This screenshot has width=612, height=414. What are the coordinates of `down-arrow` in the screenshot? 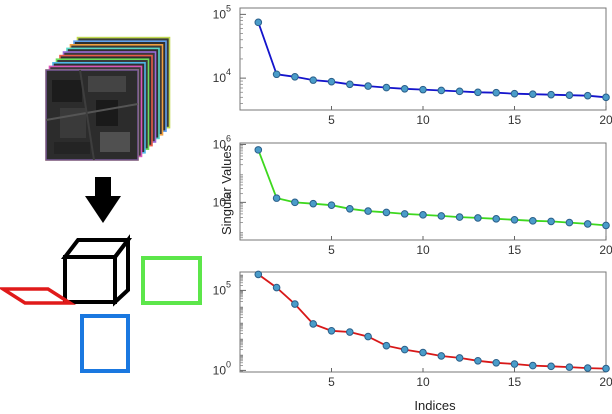 It's located at (103, 200).